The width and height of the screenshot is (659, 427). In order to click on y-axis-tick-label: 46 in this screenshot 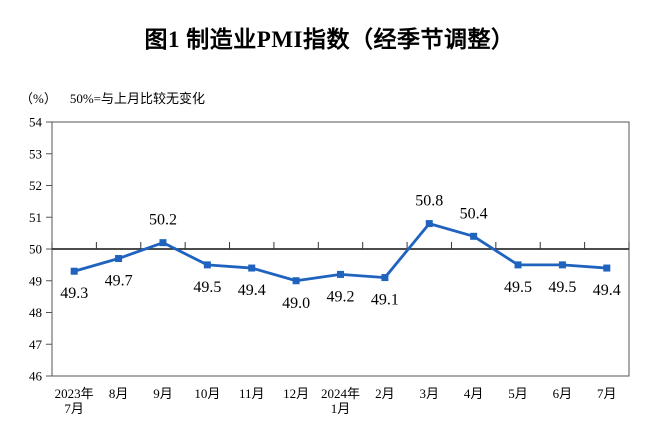, I will do `click(36, 376)`.